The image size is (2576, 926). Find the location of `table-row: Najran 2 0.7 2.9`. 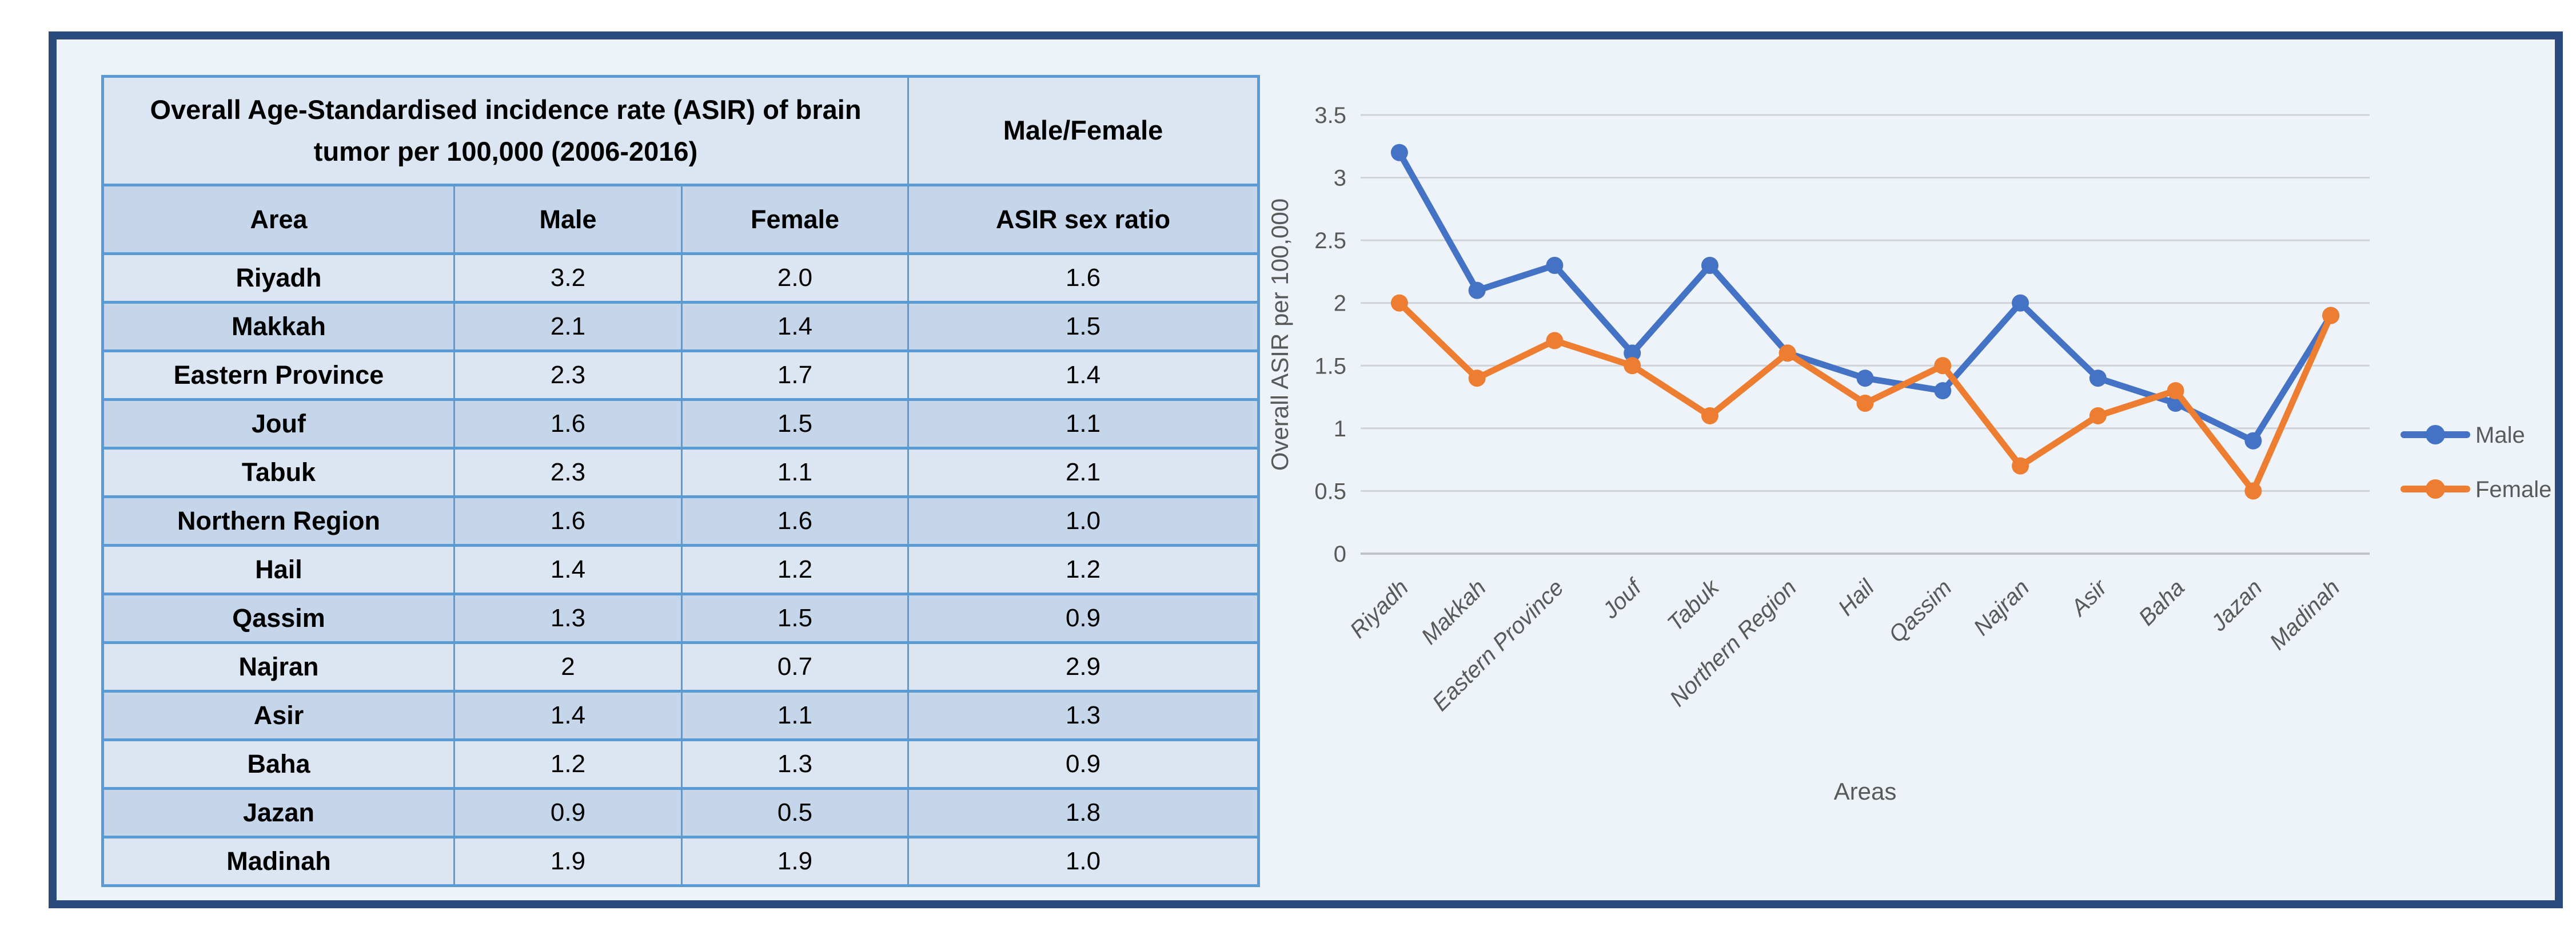

table-row: Najran 2 0.7 2.9 is located at coordinates (681, 667).